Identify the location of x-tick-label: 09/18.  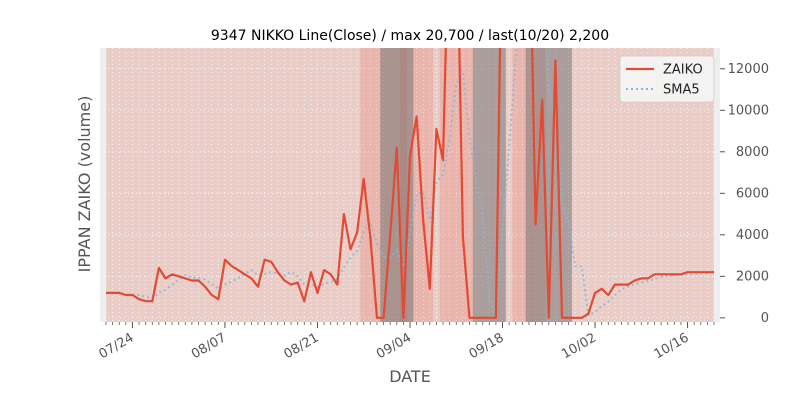
(487, 346).